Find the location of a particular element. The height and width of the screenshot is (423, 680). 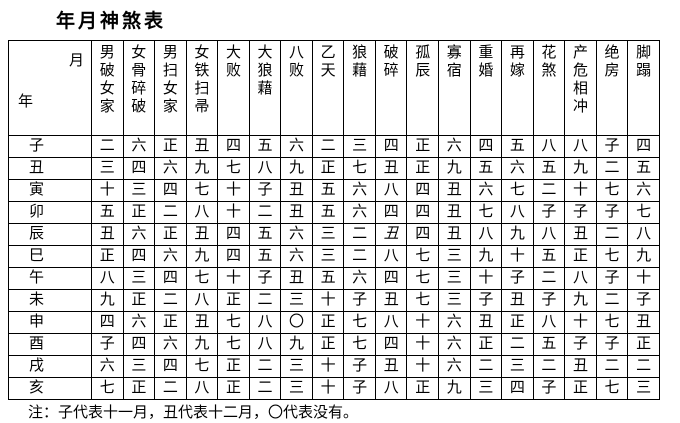

corner-month-label: 月 is located at coordinates (76, 61).